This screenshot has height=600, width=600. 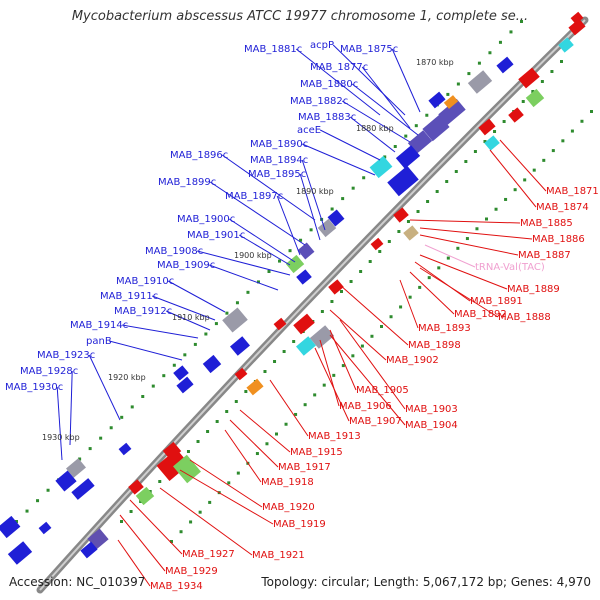 What do you see at coordinates (339, 67) in the screenshot?
I see `forward-gene-label: MAB_1877c` at bounding box center [339, 67].